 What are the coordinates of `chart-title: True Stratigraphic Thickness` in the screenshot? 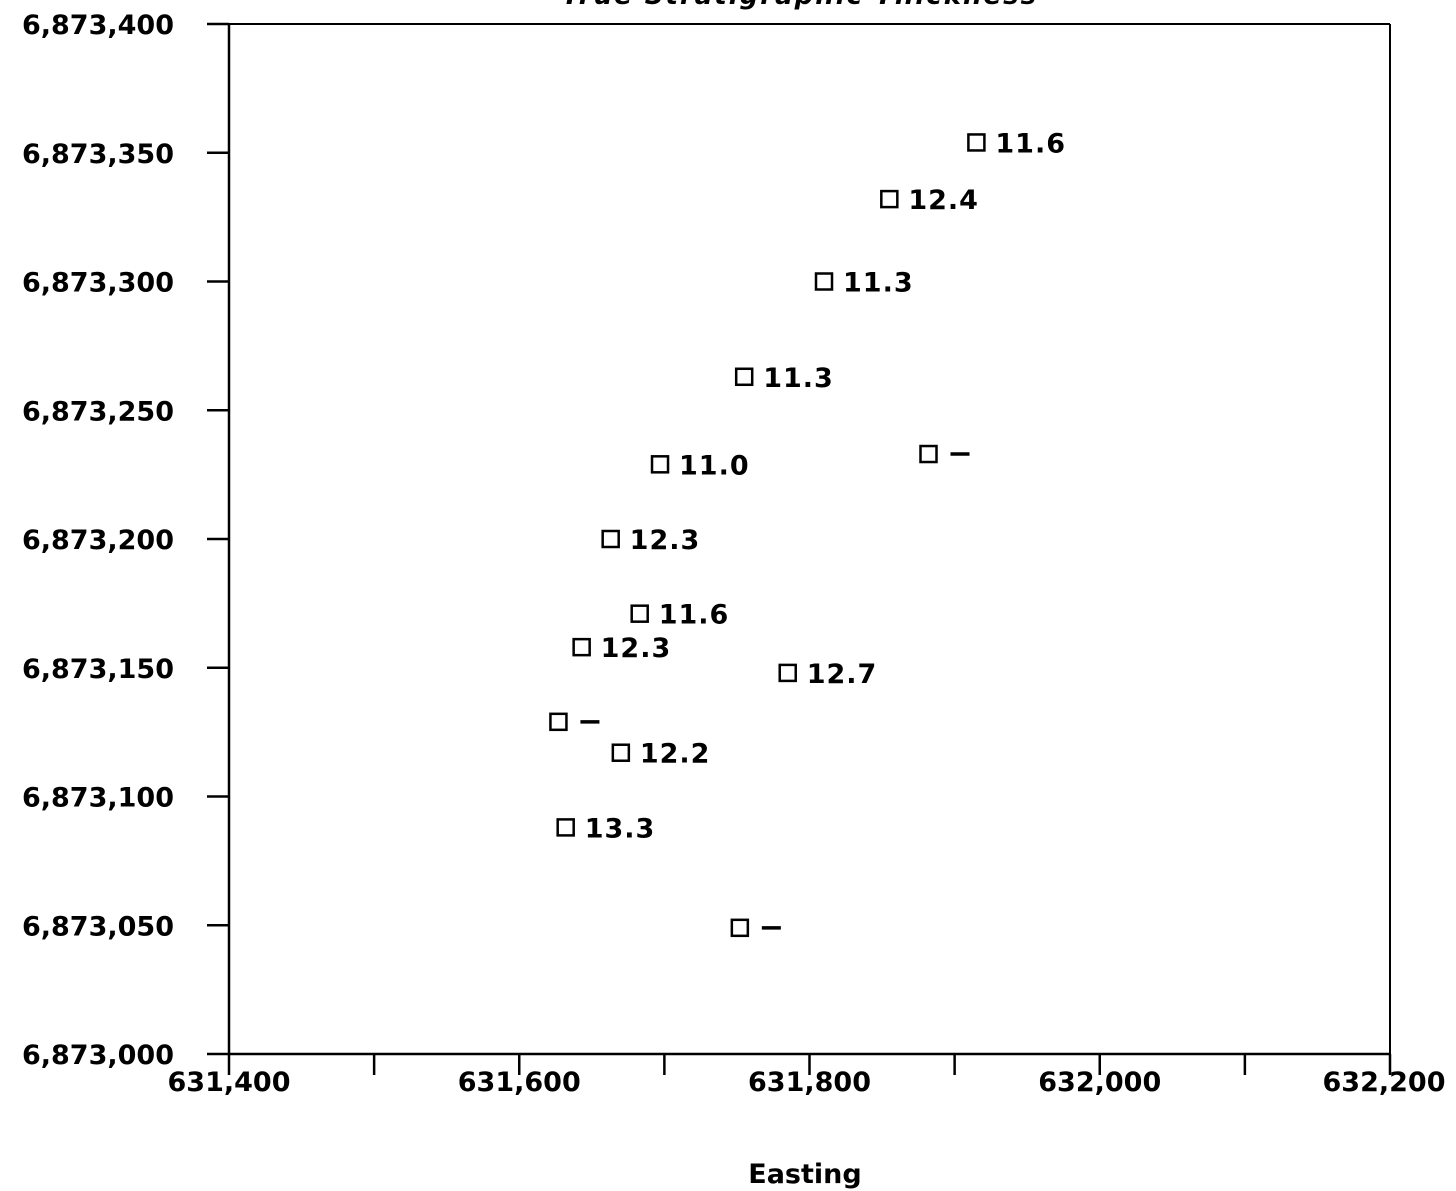 It's located at (800, 5).